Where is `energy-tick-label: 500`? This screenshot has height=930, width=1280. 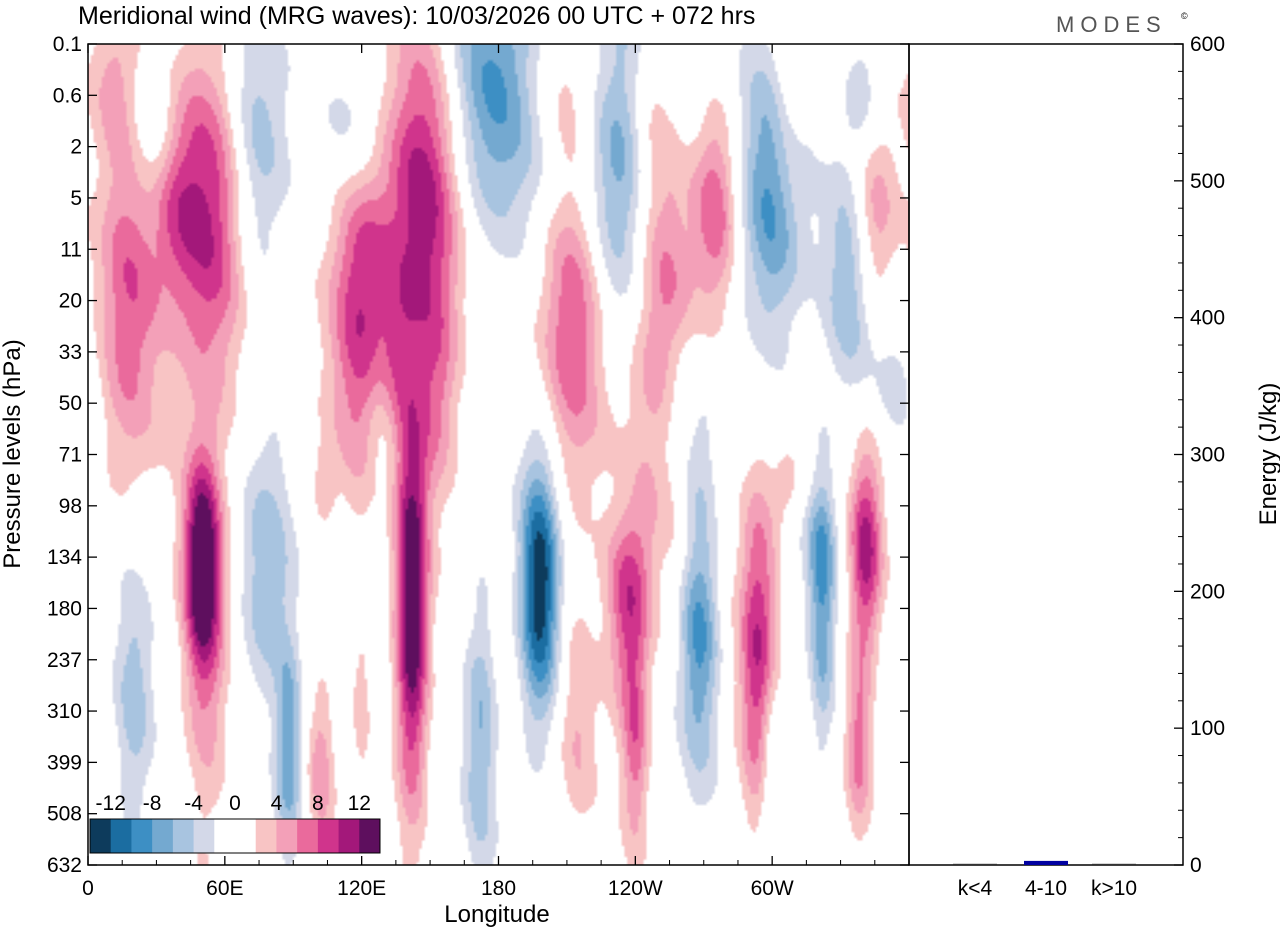
energy-tick-label: 500 is located at coordinates (1207, 181).